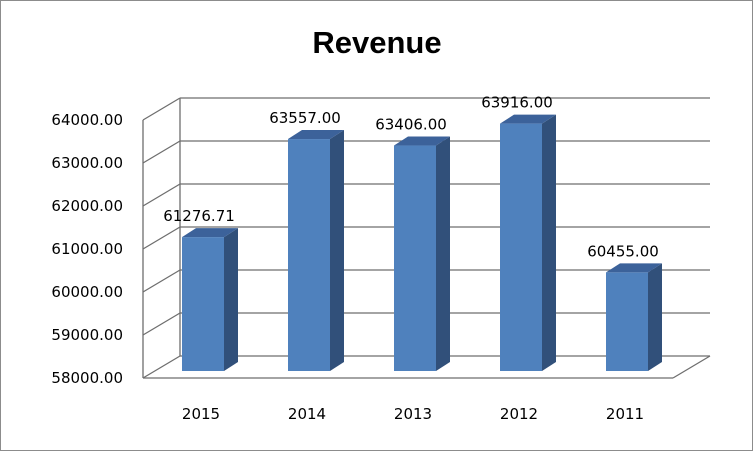 The height and width of the screenshot is (452, 753). I want to click on x-tick-label: 2015, so click(201, 414).